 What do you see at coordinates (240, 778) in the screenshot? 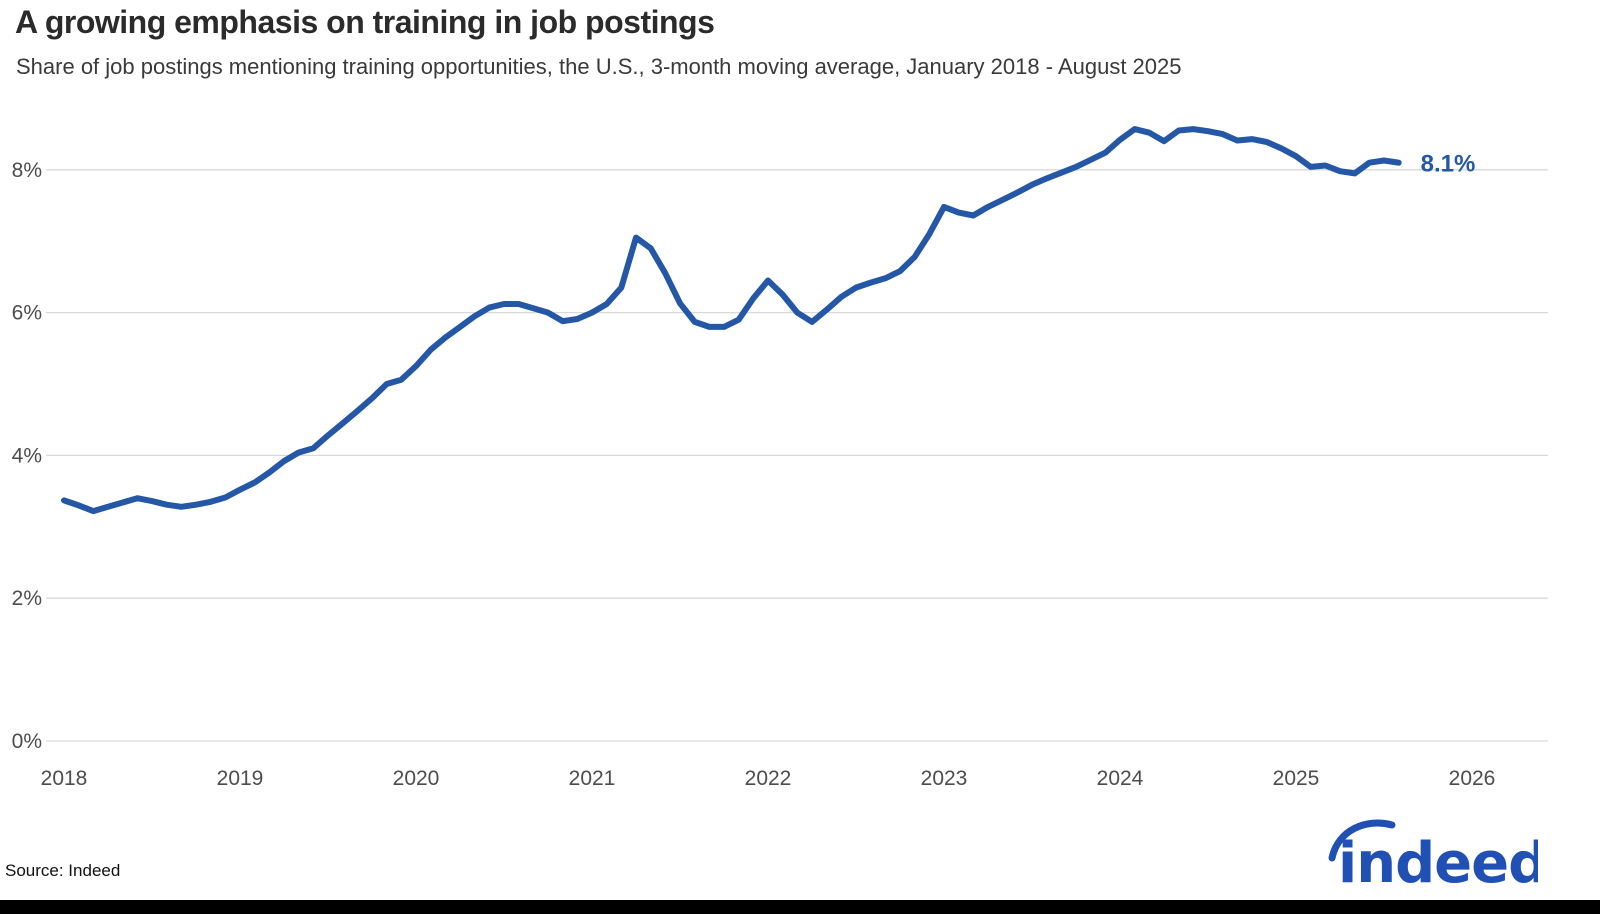
I see `x-axis-label: 2019` at bounding box center [240, 778].